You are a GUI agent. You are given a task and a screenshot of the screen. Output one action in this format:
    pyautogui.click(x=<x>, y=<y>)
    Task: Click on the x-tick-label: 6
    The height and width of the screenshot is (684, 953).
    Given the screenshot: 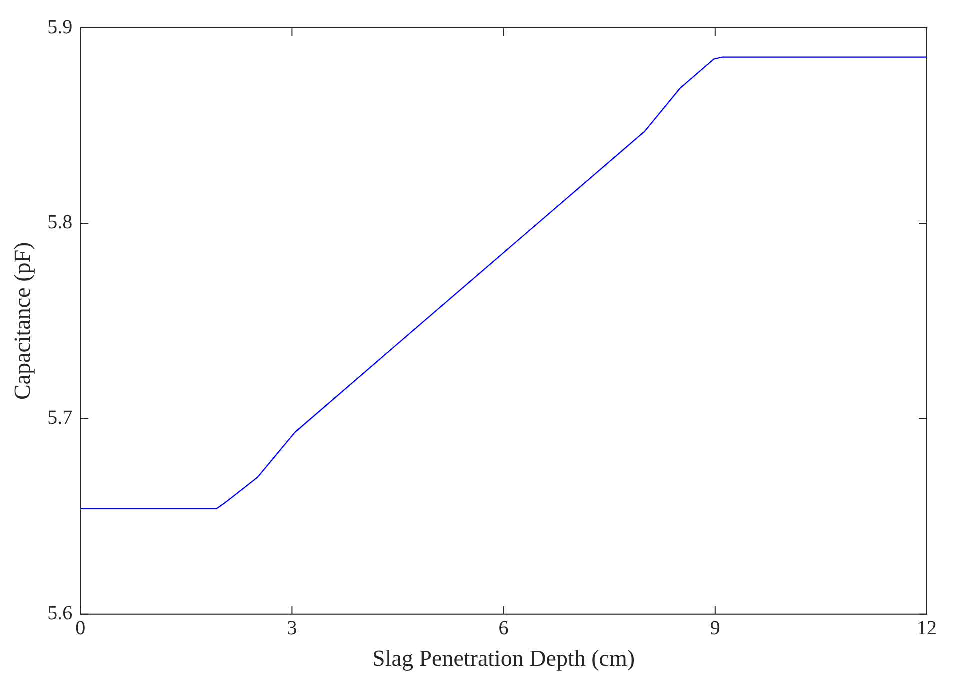 What is the action you would take?
    pyautogui.click(x=503, y=629)
    